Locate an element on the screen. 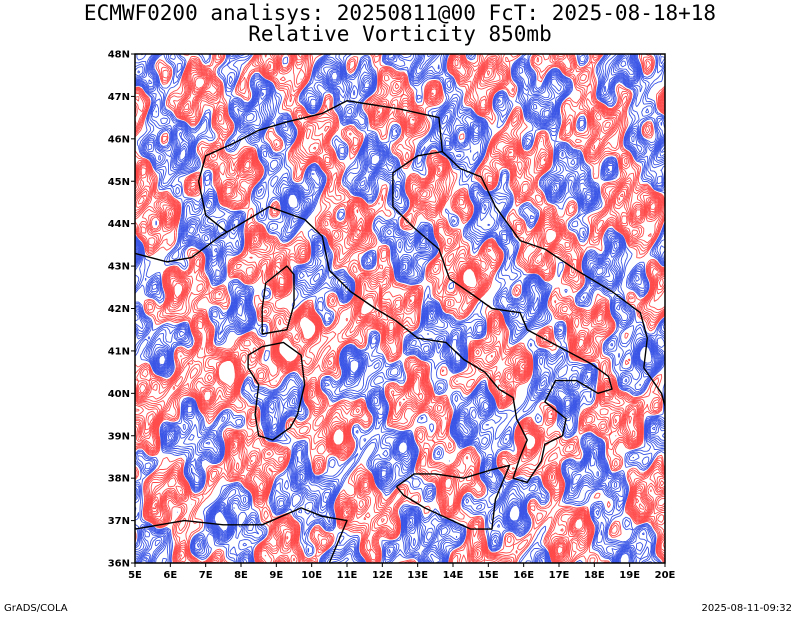 The height and width of the screenshot is (618, 800). map-subtitle: Relative Vorticity 850mb is located at coordinates (400, 34).